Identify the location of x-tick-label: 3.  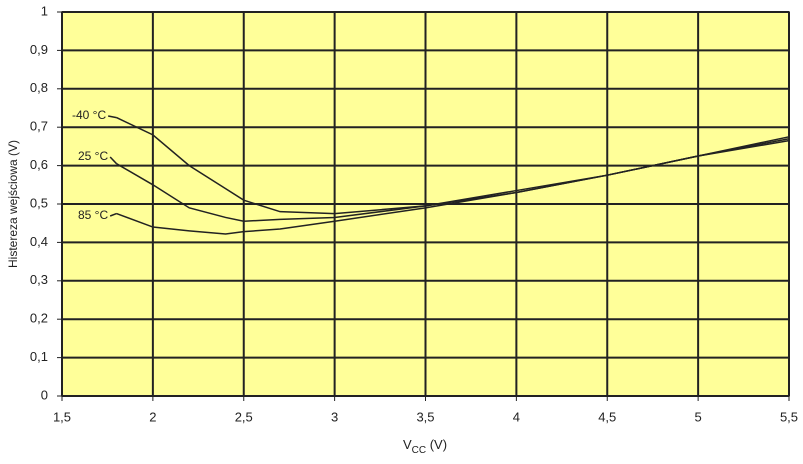
(334, 416).